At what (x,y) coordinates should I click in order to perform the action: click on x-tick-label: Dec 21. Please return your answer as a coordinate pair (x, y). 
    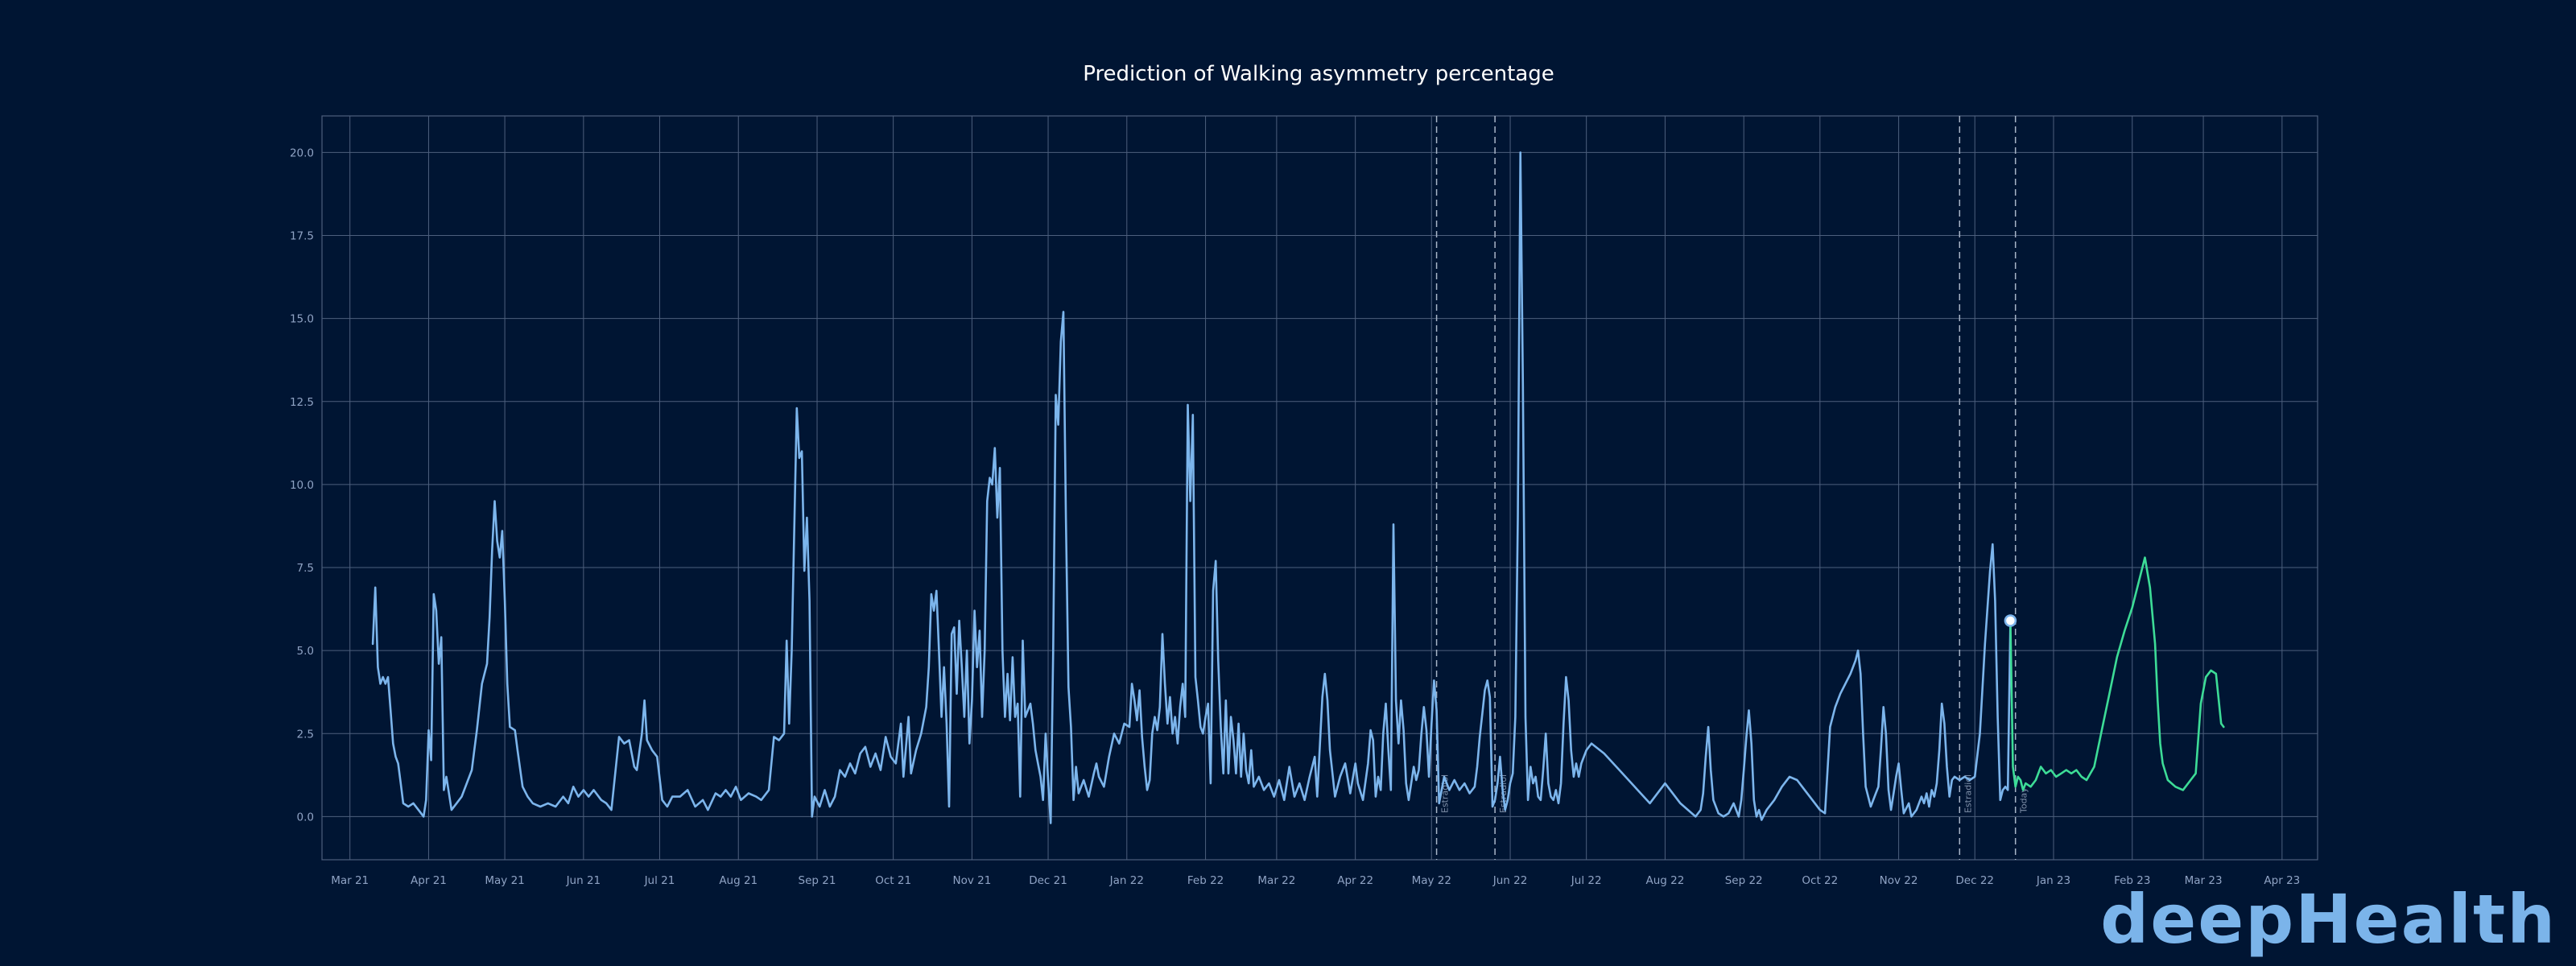
    Looking at the image, I should click on (1048, 880).